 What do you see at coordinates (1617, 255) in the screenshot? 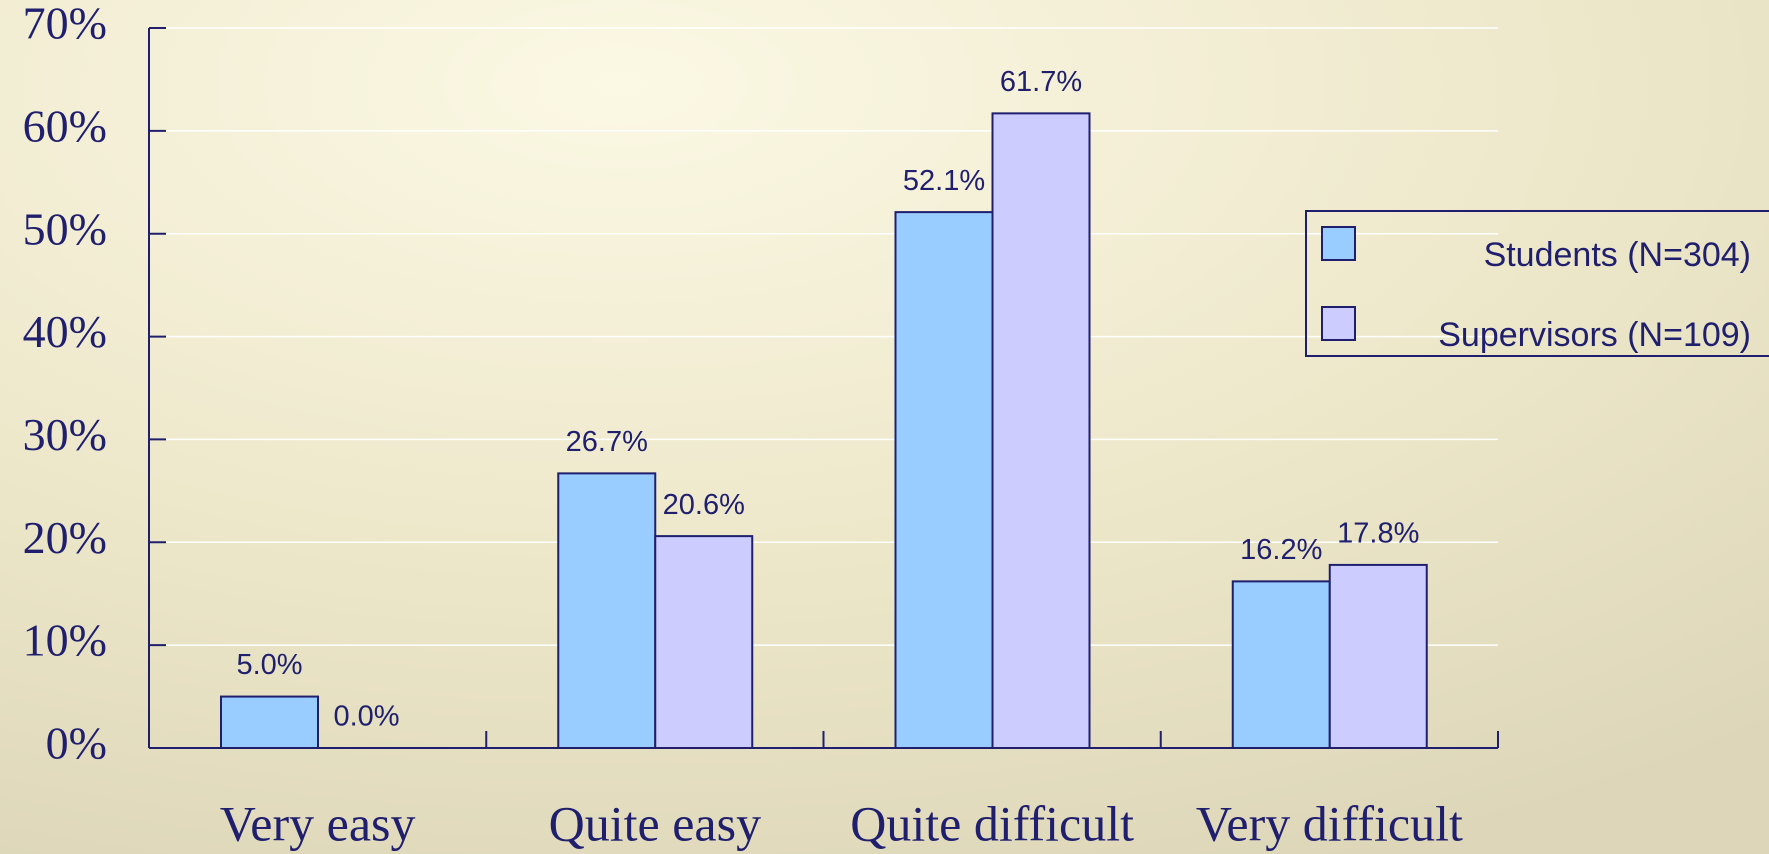
I see `legend-label: Students (N=304)` at bounding box center [1617, 255].